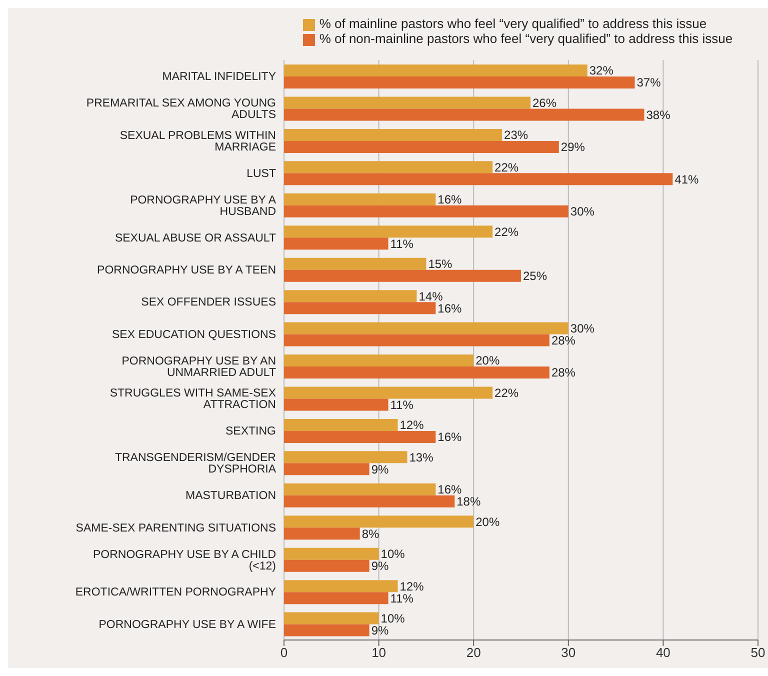  Describe the element at coordinates (184, 560) in the screenshot. I see `y-tick-label: PORNOGRAPHY USE BY A CHILD (<12)` at that location.